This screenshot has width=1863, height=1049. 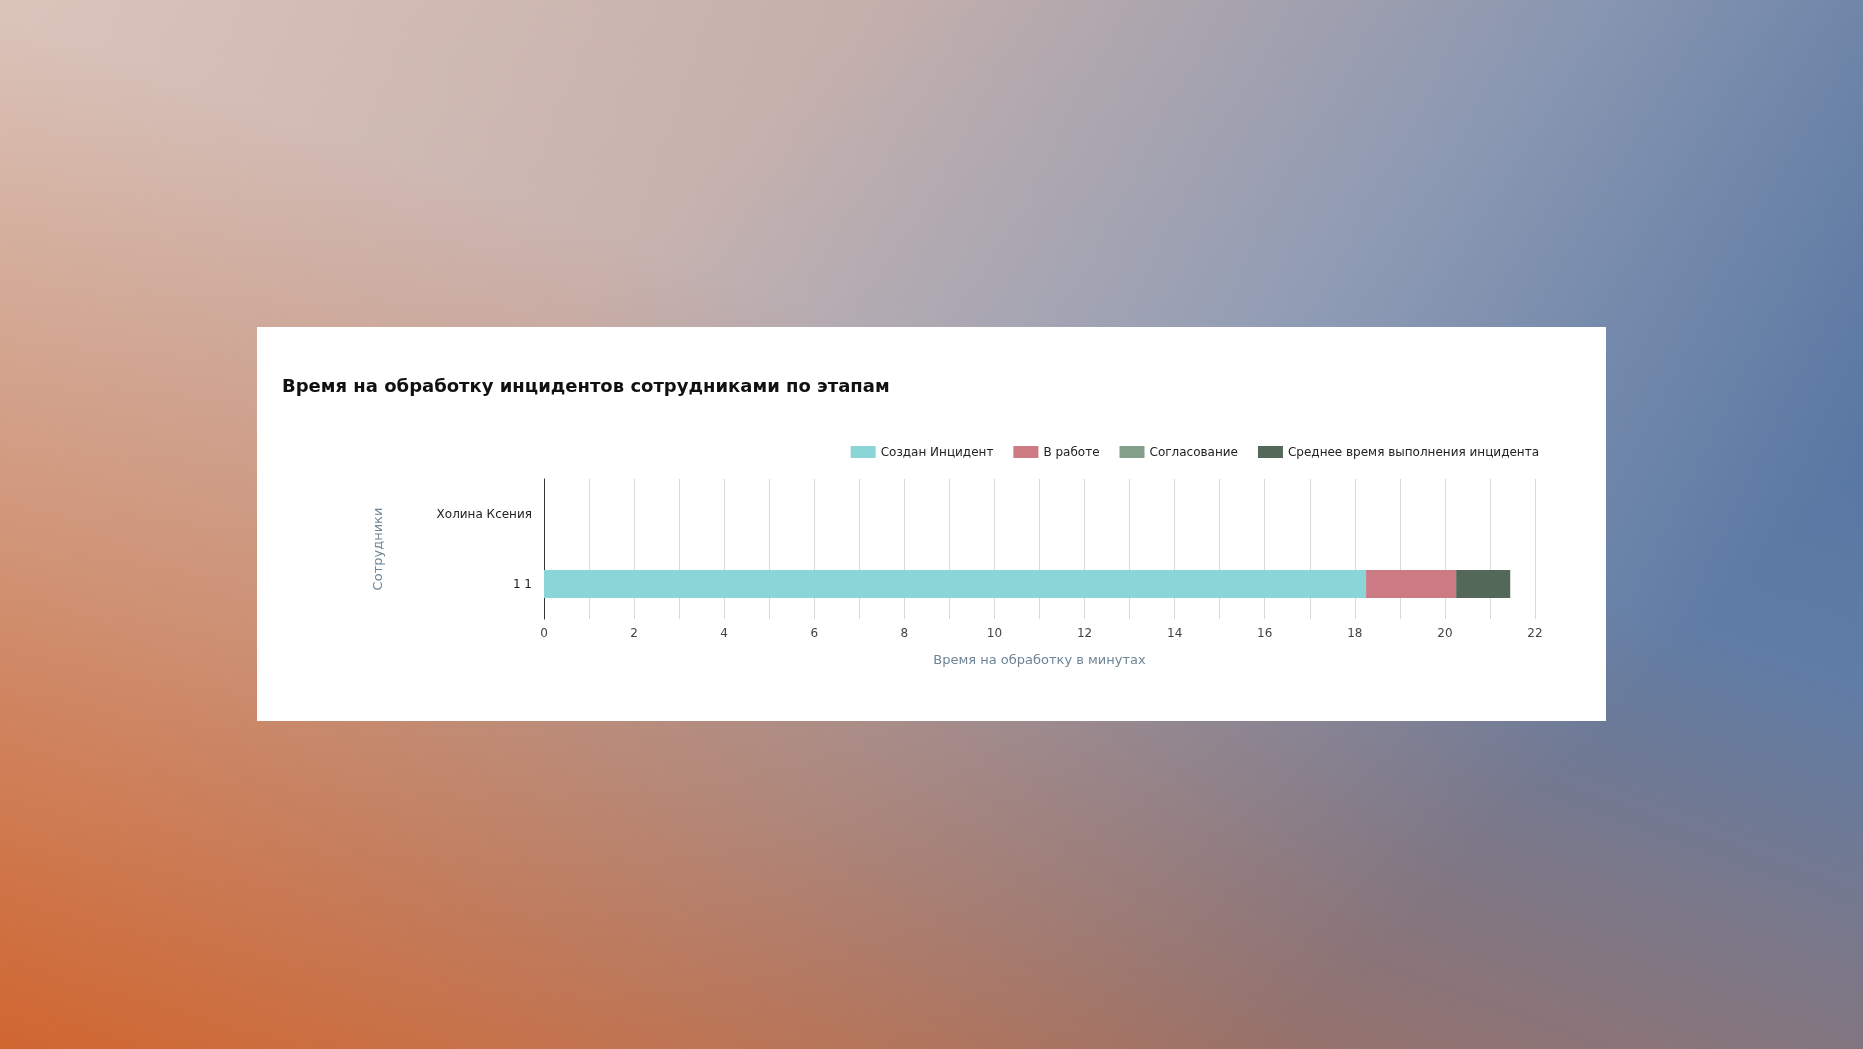 What do you see at coordinates (1355, 633) in the screenshot?
I see `x-tick-label: 18` at bounding box center [1355, 633].